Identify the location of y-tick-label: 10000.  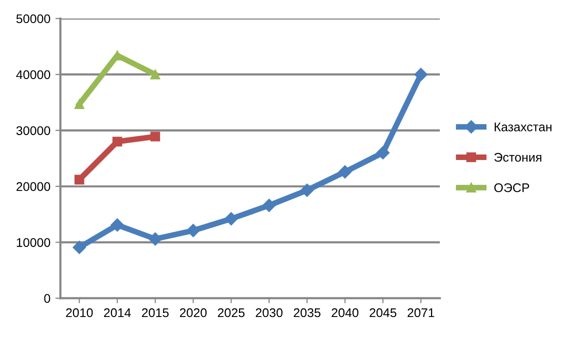
(33, 242).